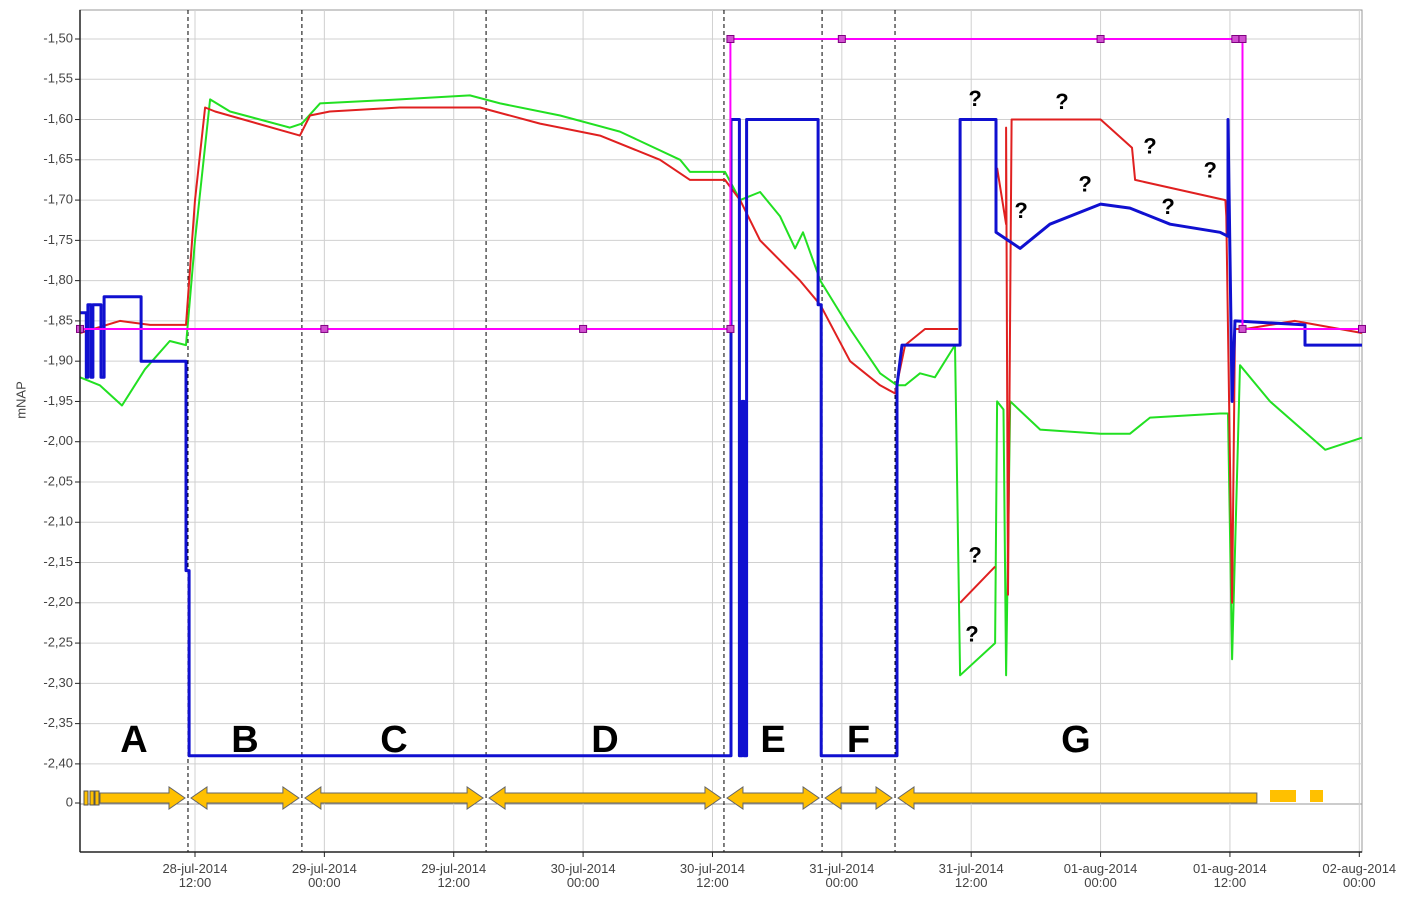 Image resolution: width=1412 pixels, height=898 pixels. What do you see at coordinates (58, 642) in the screenshot?
I see `y-tick-label: -2,25` at bounding box center [58, 642].